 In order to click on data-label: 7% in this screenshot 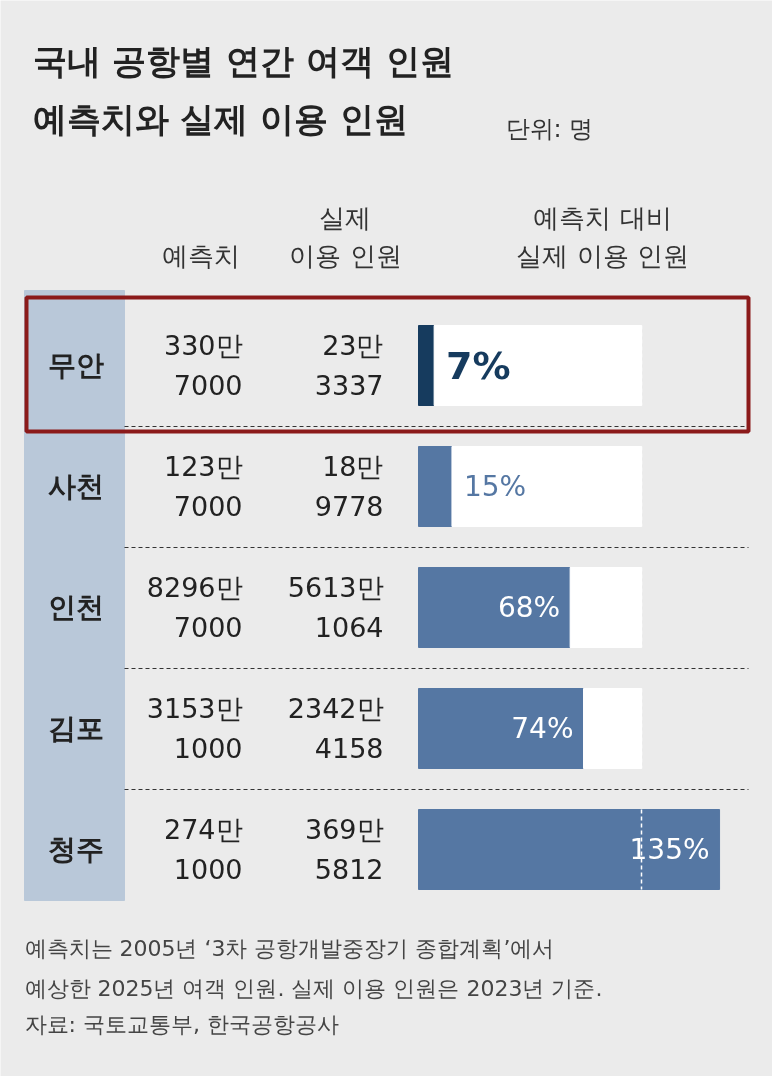, I will do `click(478, 365)`.